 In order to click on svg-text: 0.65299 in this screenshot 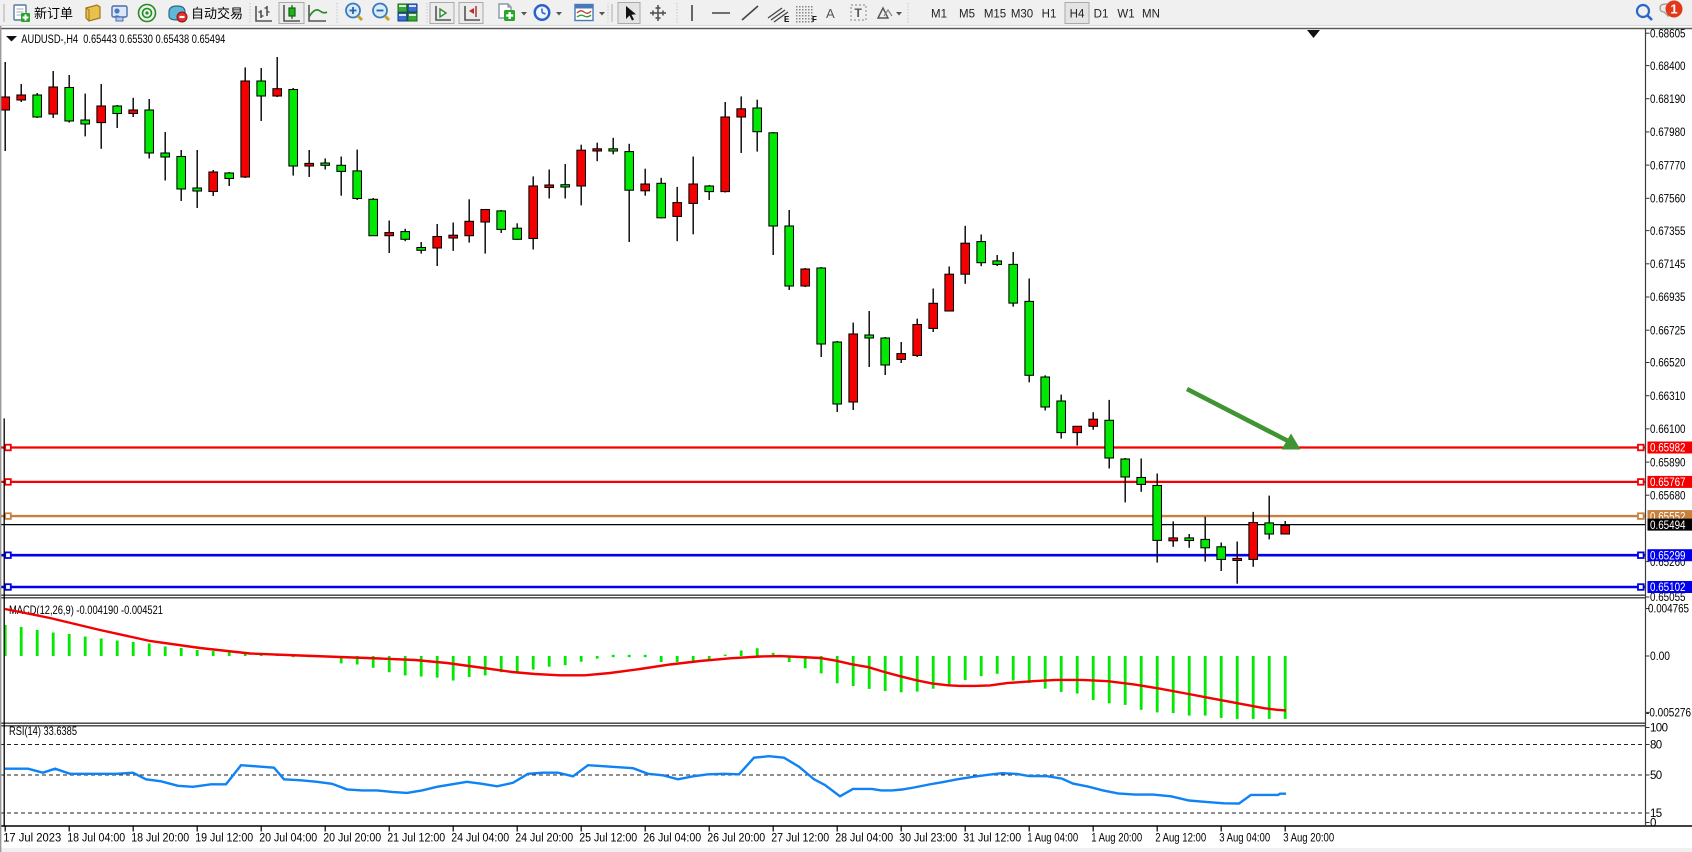, I will do `click(1668, 556)`.